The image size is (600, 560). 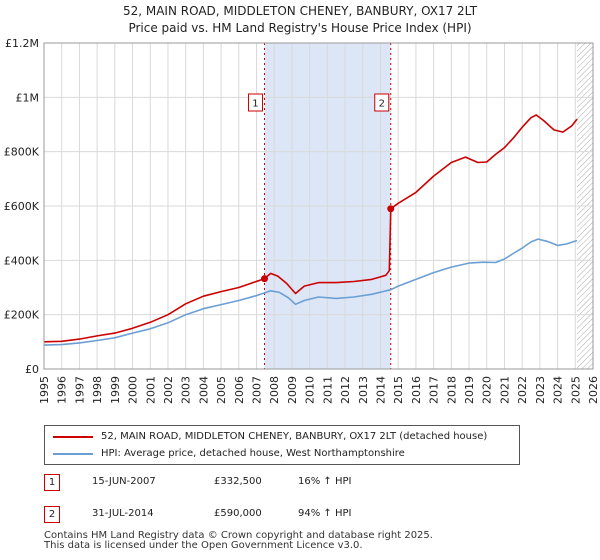 I want to click on x-tick-label: 1999, so click(x=115, y=390).